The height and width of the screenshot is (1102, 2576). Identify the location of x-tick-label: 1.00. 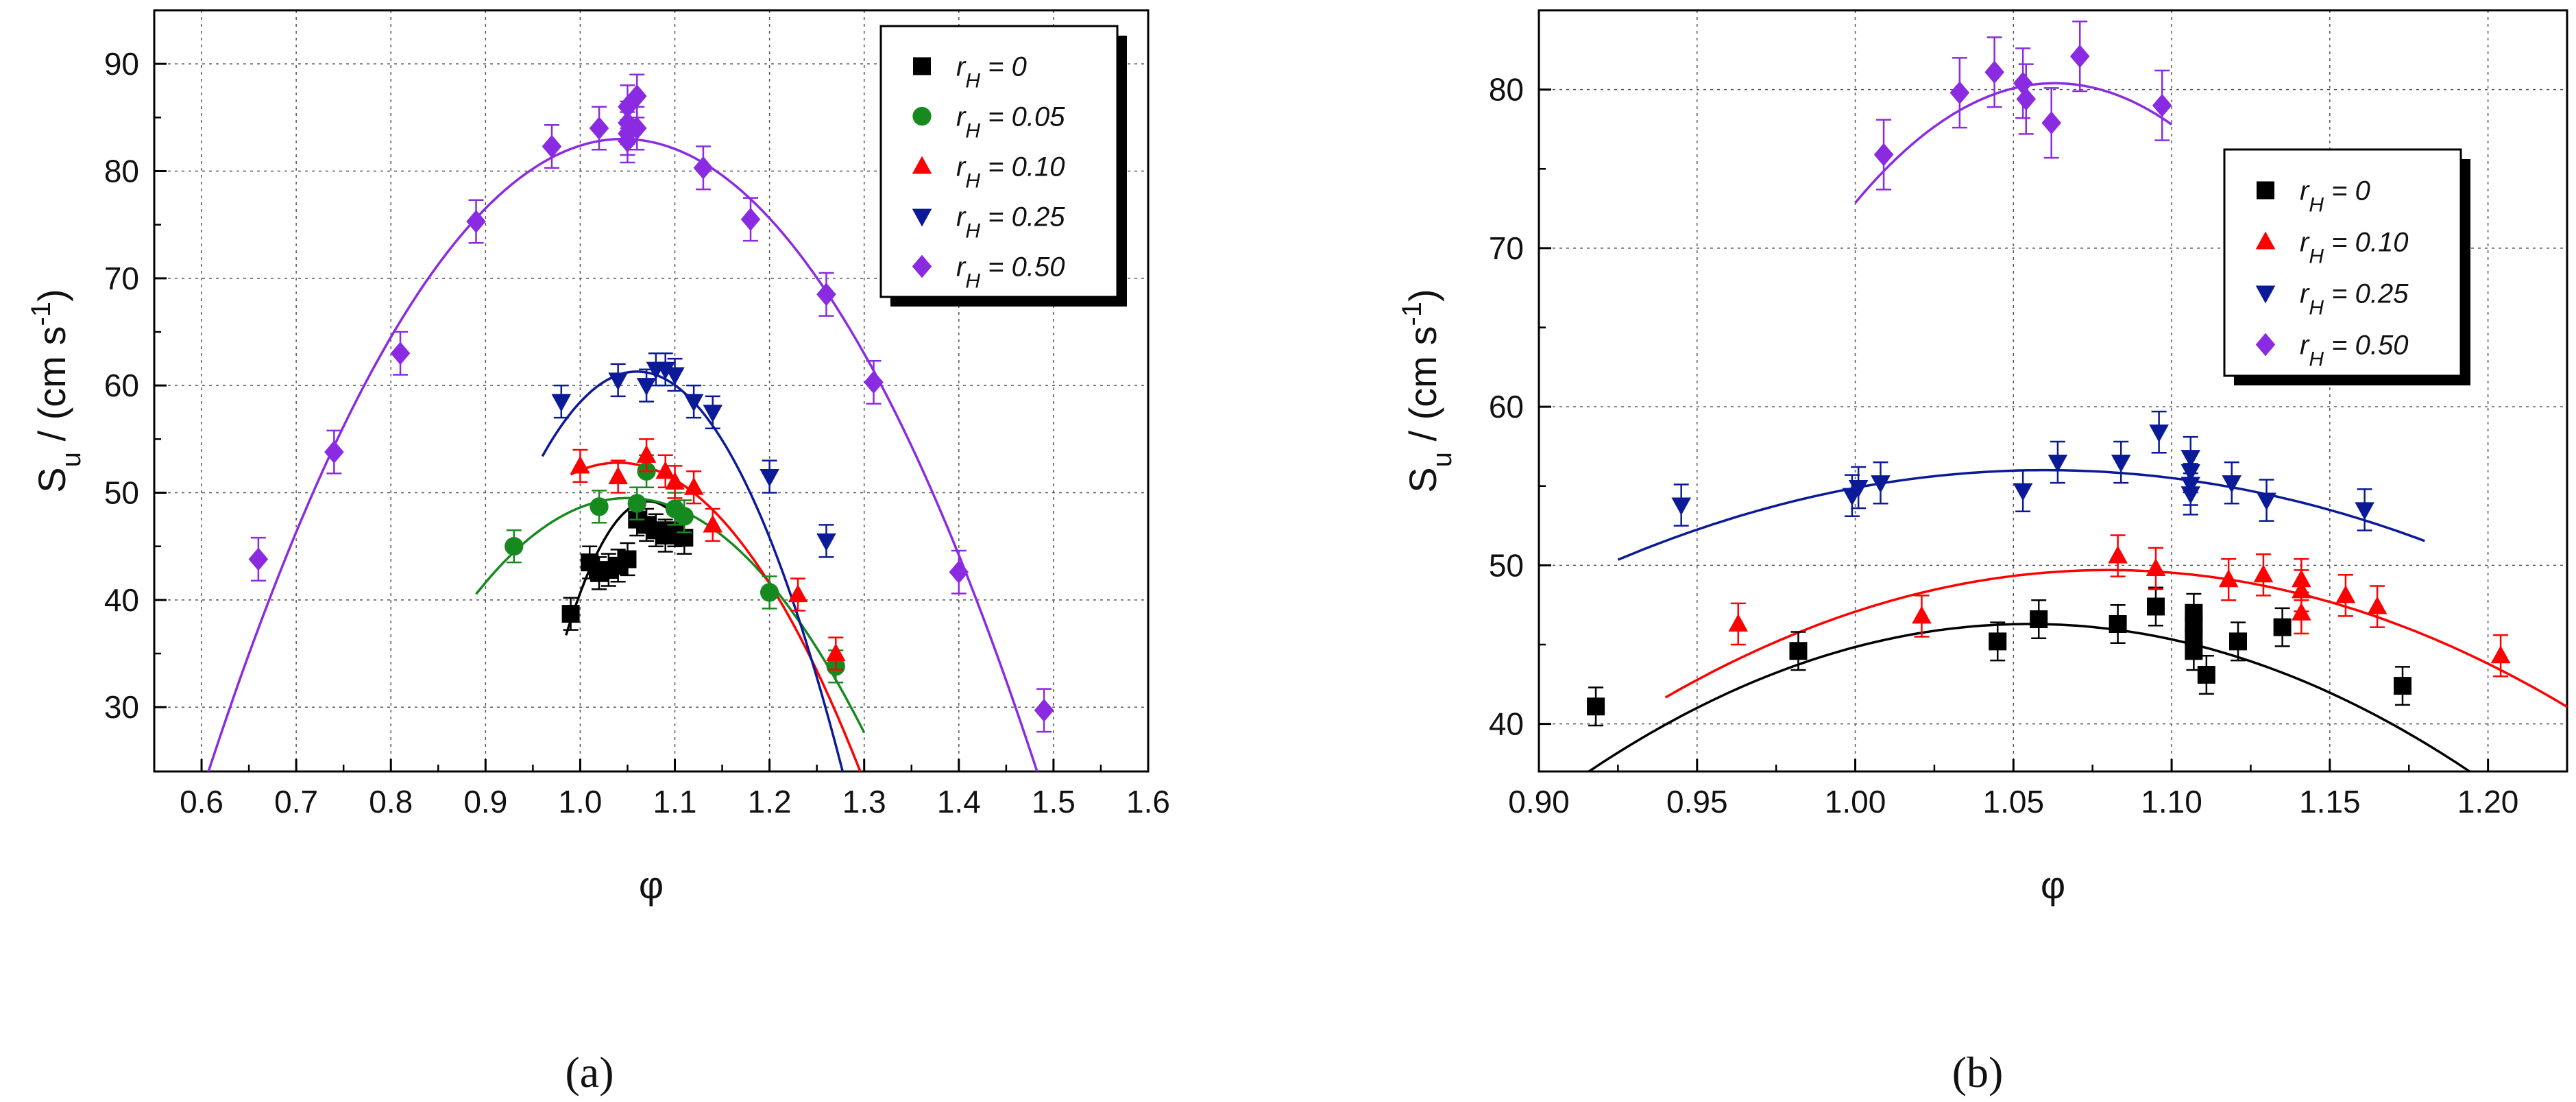
(1855, 801).